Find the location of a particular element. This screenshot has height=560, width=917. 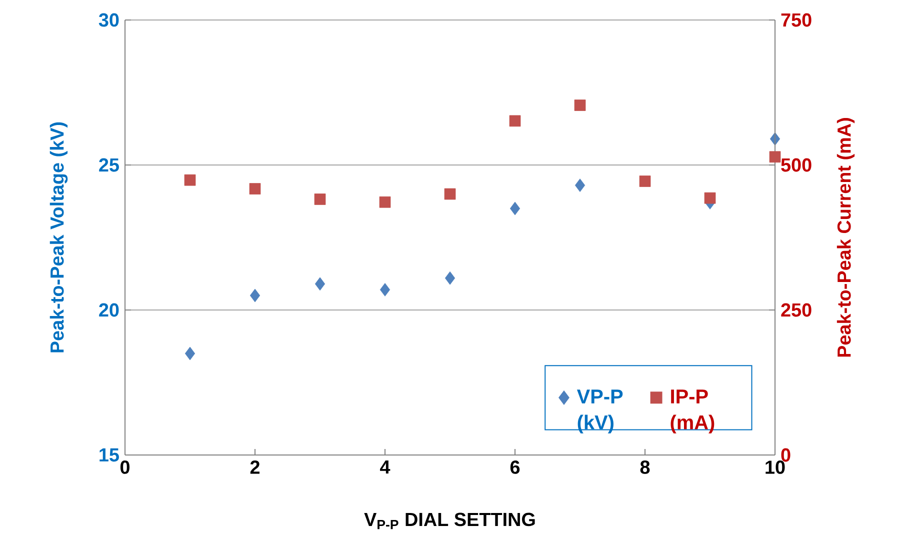

y2-tick-label: 500 is located at coordinates (796, 165).